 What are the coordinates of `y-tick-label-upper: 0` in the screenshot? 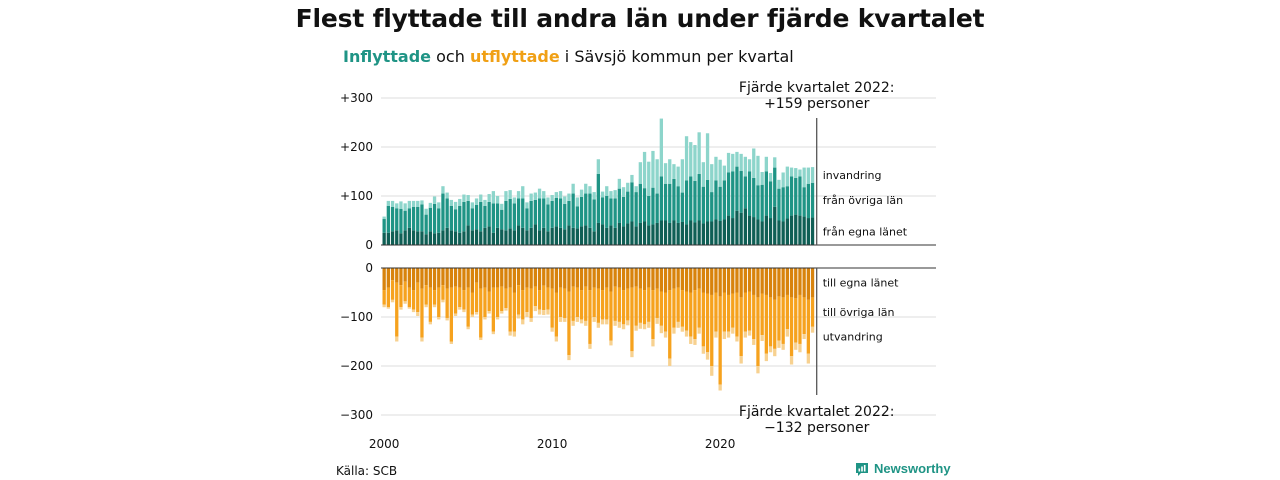 It's located at (369, 245).